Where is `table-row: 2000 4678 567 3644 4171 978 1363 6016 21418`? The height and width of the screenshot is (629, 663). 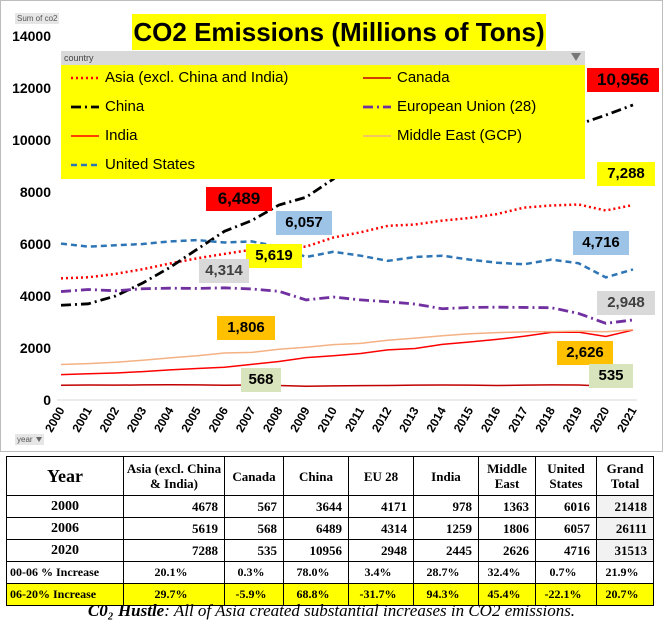
table-row: 2000 4678 567 3644 4171 978 1363 6016 21418 is located at coordinates (330, 506).